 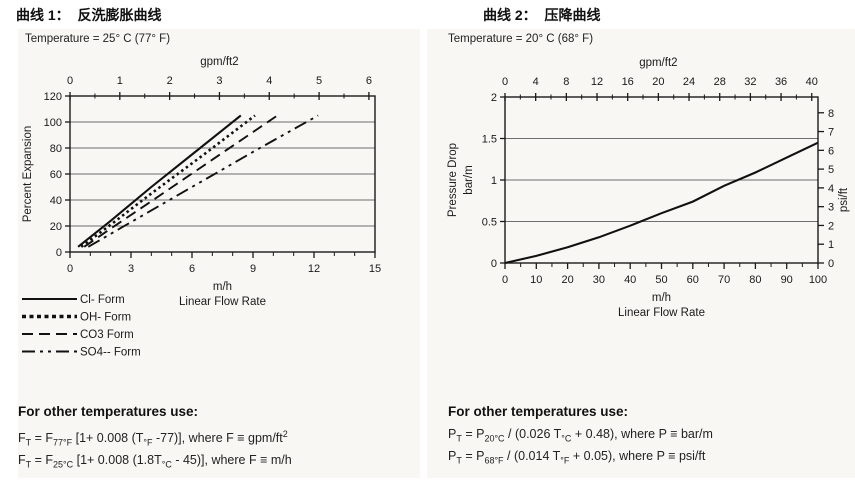 I want to click on top-axis-tick-label: 24, so click(x=689, y=82).